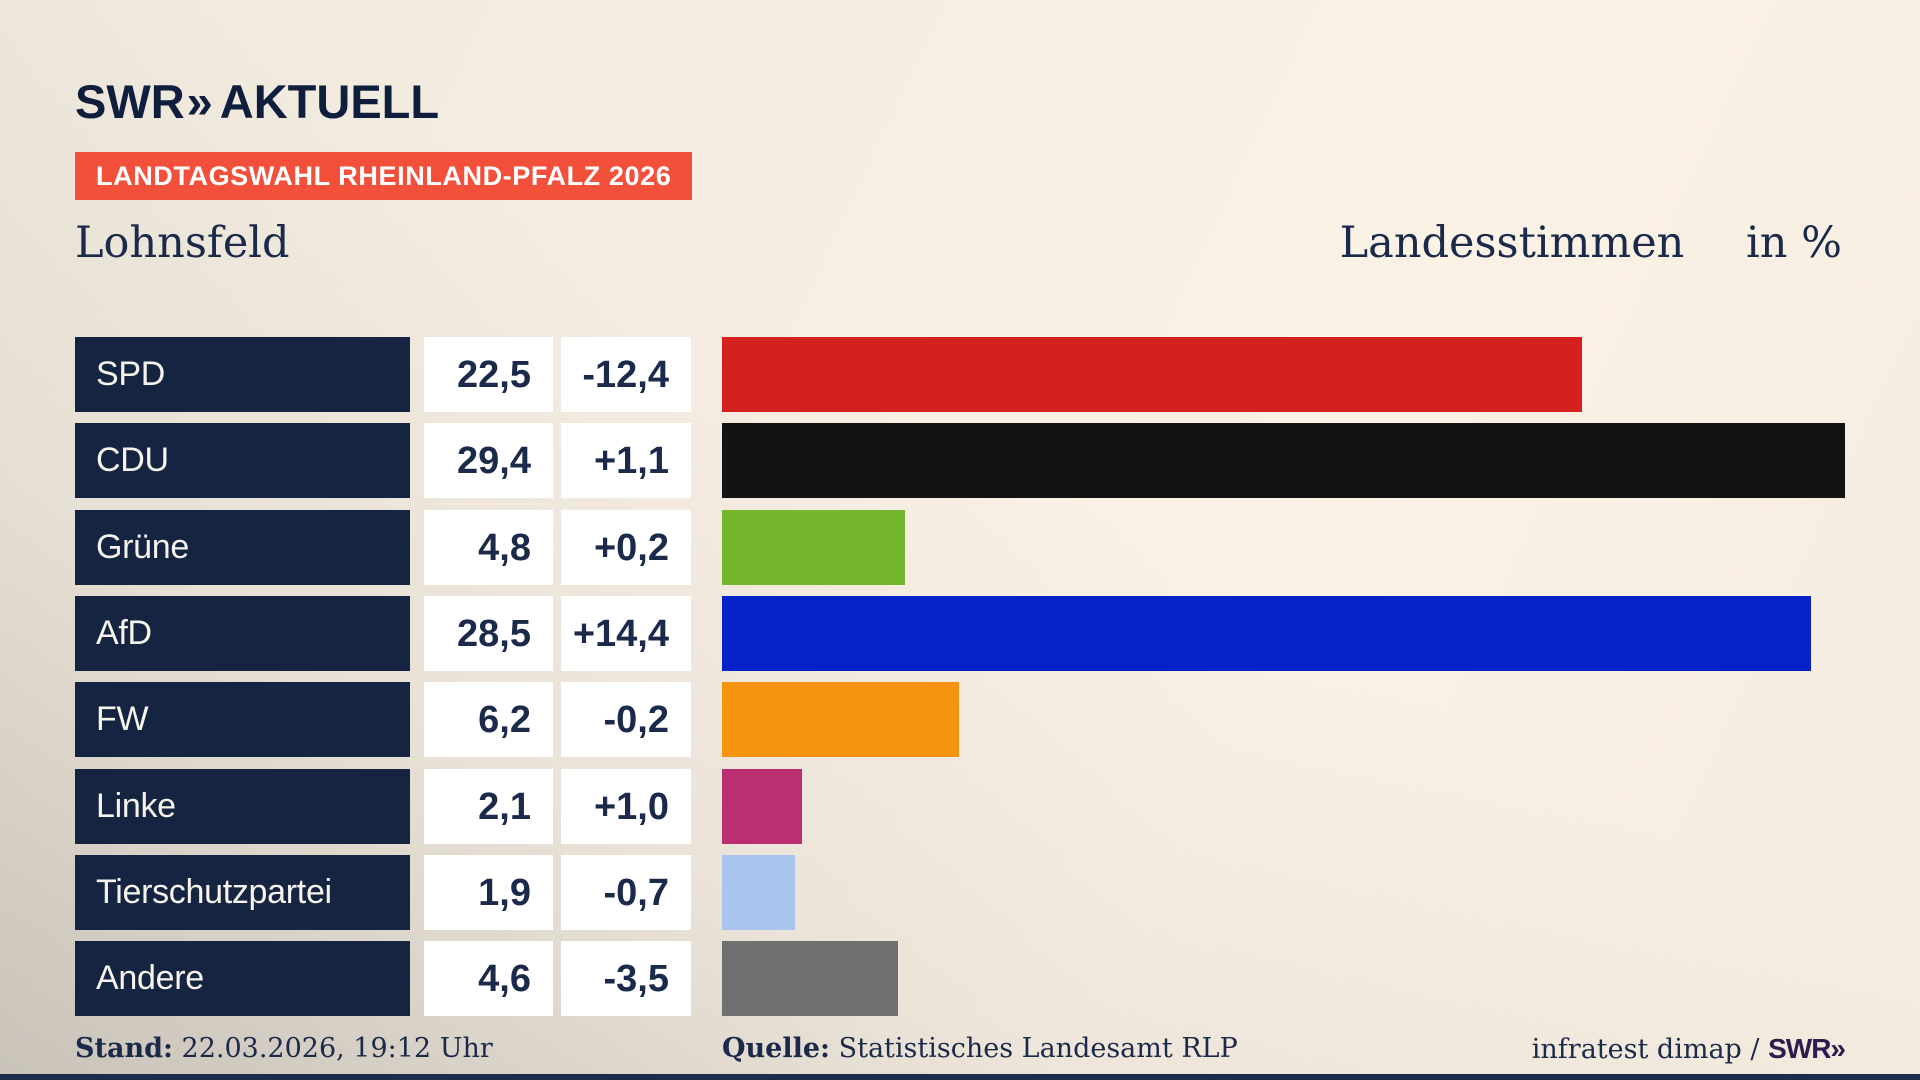 This screenshot has width=1920, height=1080. What do you see at coordinates (488, 806) in the screenshot?
I see `party-value: 2,1` at bounding box center [488, 806].